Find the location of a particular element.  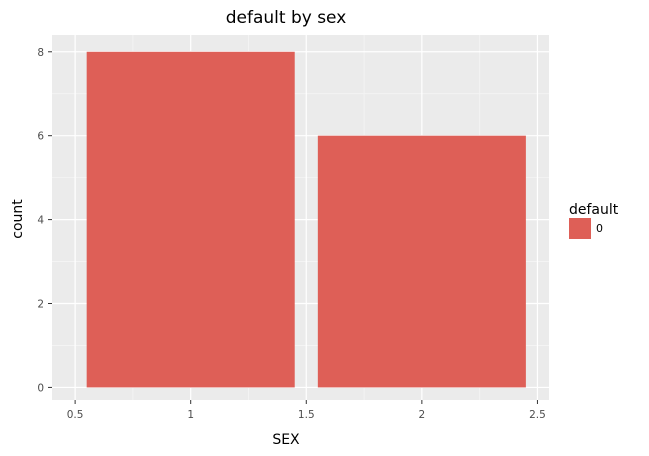

x-tick-label: 1 is located at coordinates (190, 415).